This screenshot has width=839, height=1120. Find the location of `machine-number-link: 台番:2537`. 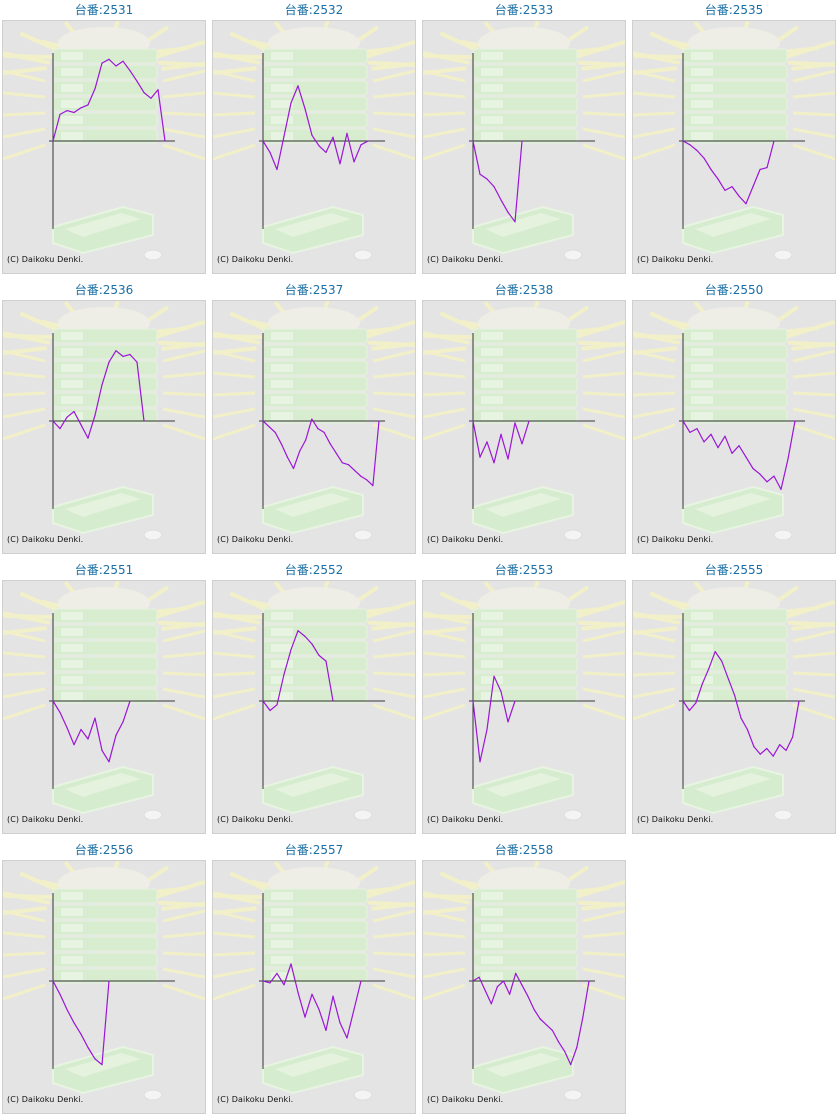

machine-number-link: 台番:2537 is located at coordinates (314, 290).